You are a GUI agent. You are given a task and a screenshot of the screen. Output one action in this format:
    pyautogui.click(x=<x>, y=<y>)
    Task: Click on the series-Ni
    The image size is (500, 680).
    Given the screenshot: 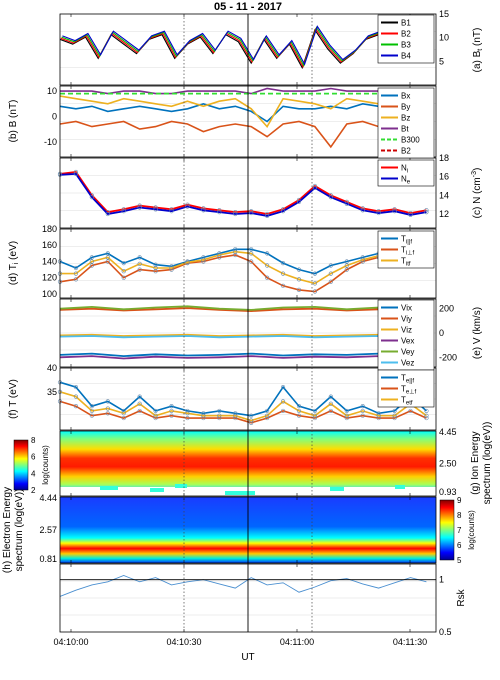 What is the action you would take?
    pyautogui.click(x=243, y=193)
    